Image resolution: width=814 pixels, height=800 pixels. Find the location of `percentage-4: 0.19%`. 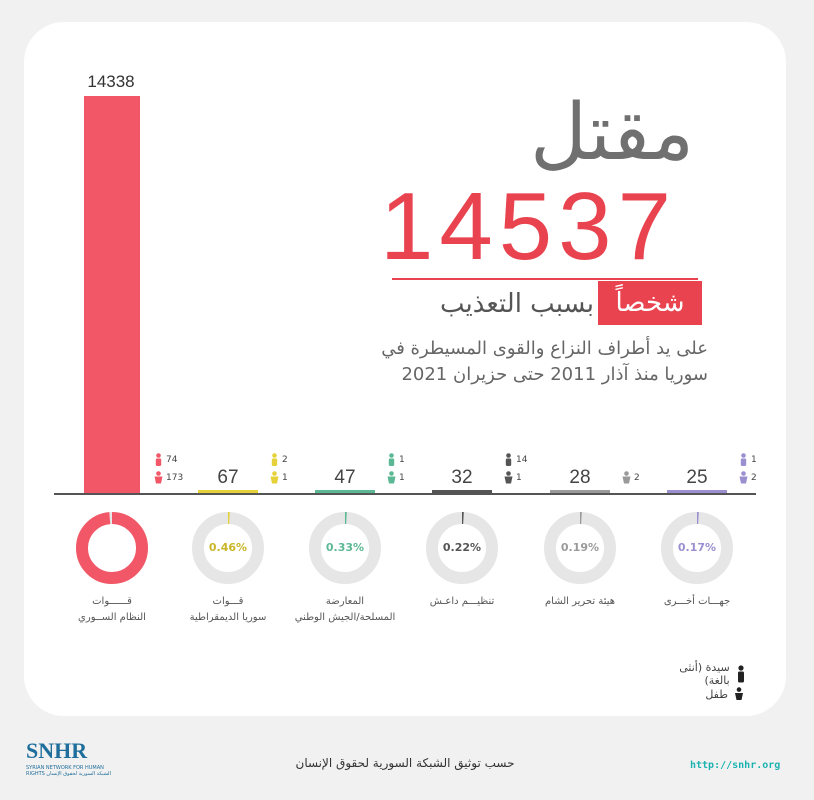

percentage-4: 0.19% is located at coordinates (580, 547).